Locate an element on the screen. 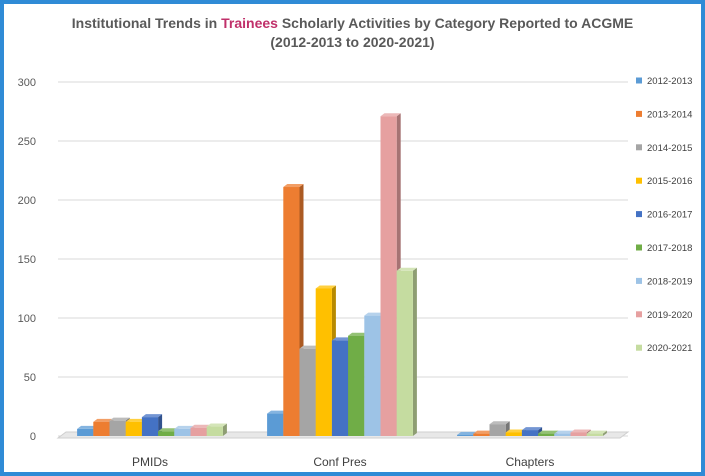 Image resolution: width=705 pixels, height=476 pixels. legend-label: 2015-2016 is located at coordinates (669, 181).